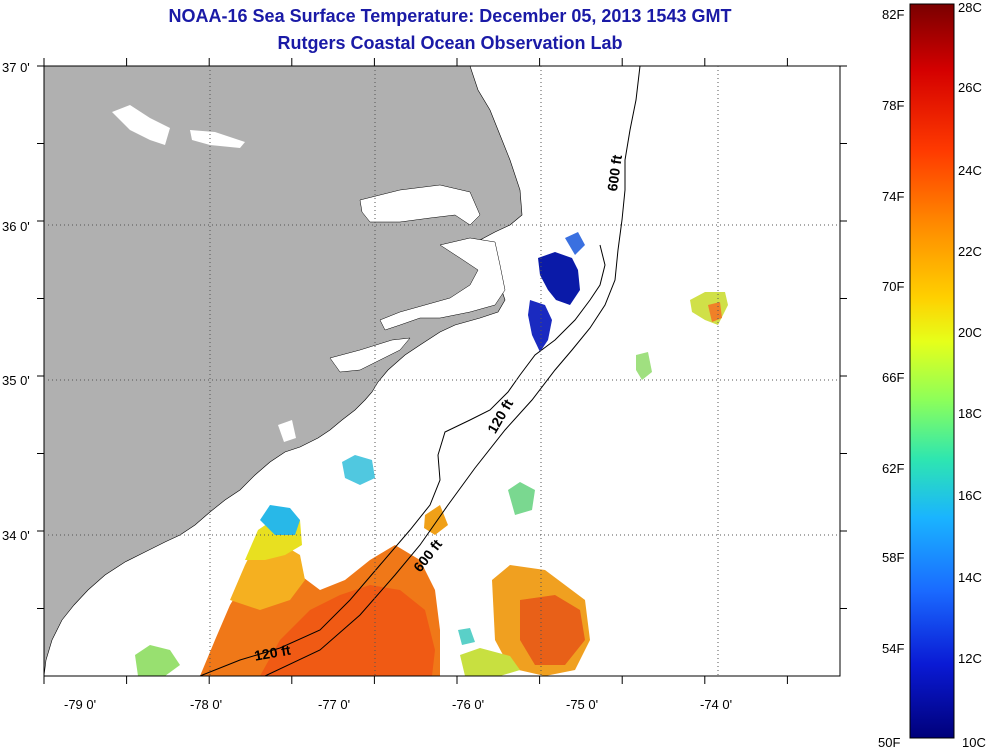 This screenshot has width=992, height=754. Describe the element at coordinates (80, 704) in the screenshot. I see `lon-label: -79 0'` at that location.